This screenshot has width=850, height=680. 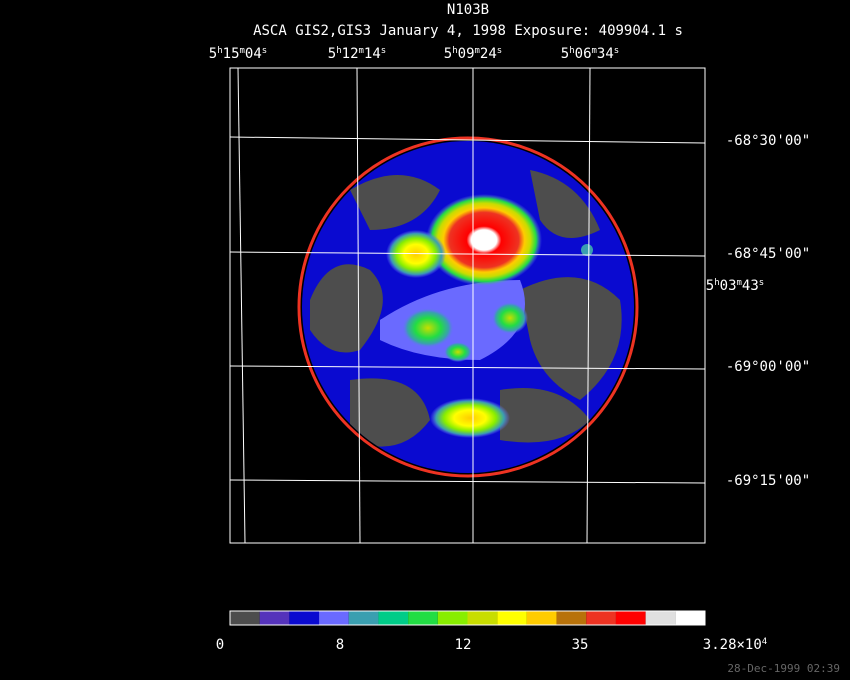 What do you see at coordinates (750, 286) in the screenshot?
I see `label-part: 43` at bounding box center [750, 286].